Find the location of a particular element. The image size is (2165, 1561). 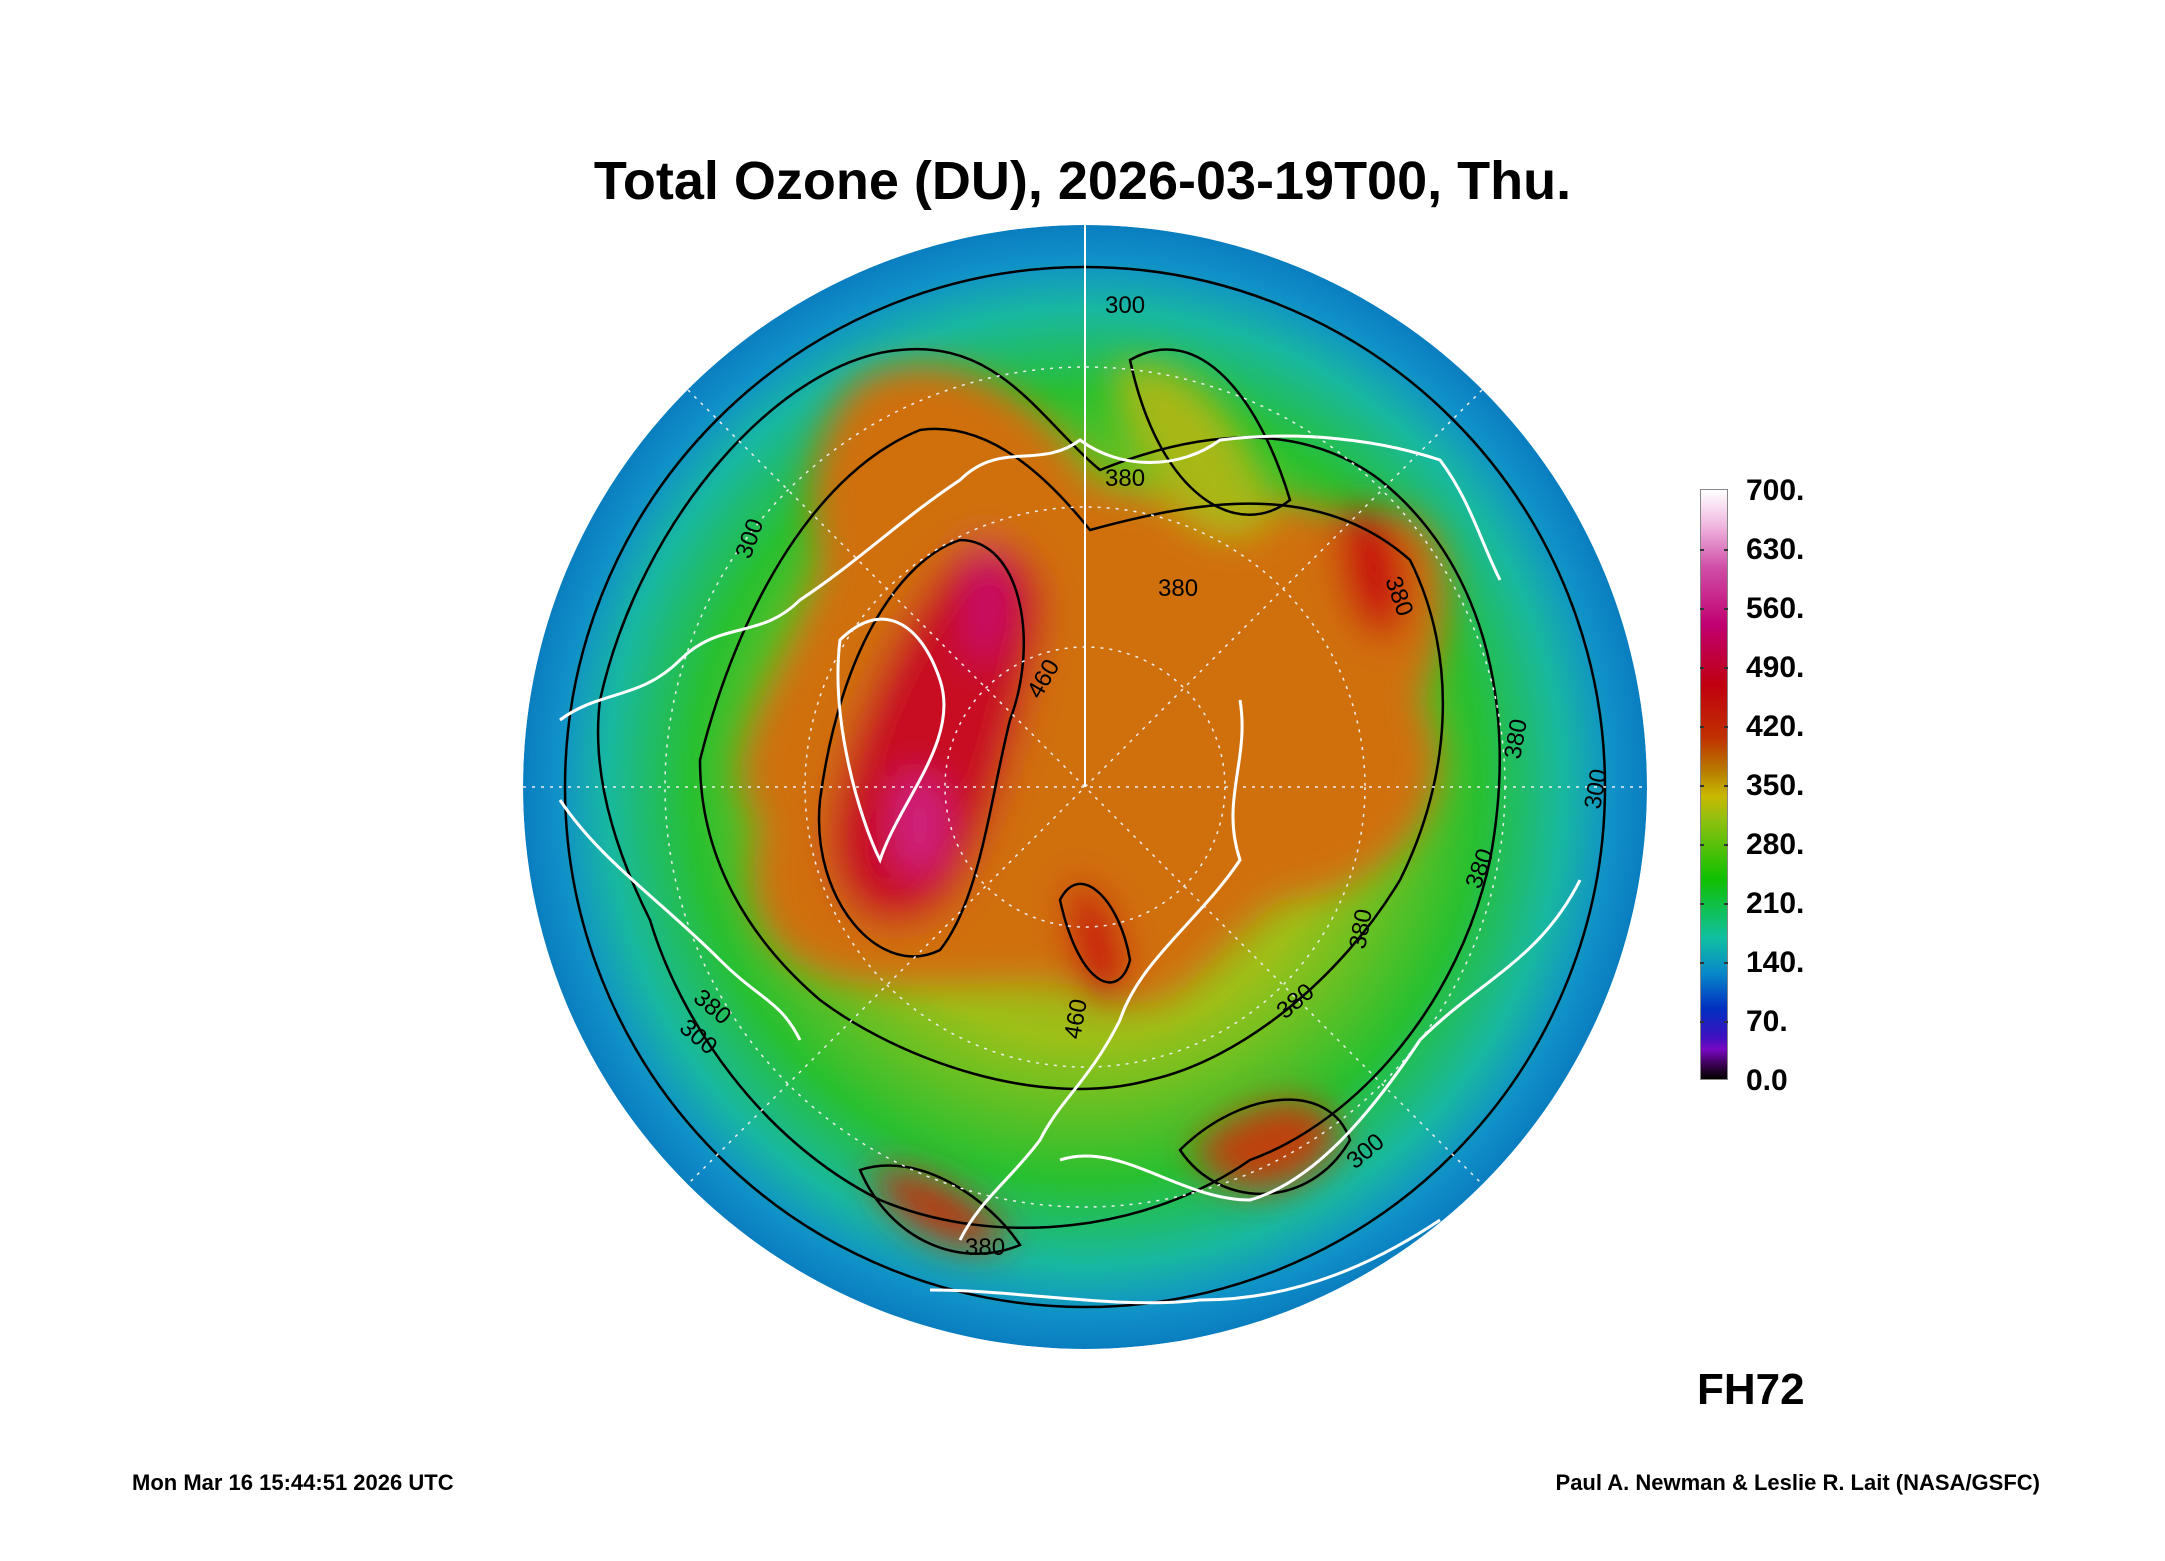

colorbar-label: 280. is located at coordinates (1775, 844).